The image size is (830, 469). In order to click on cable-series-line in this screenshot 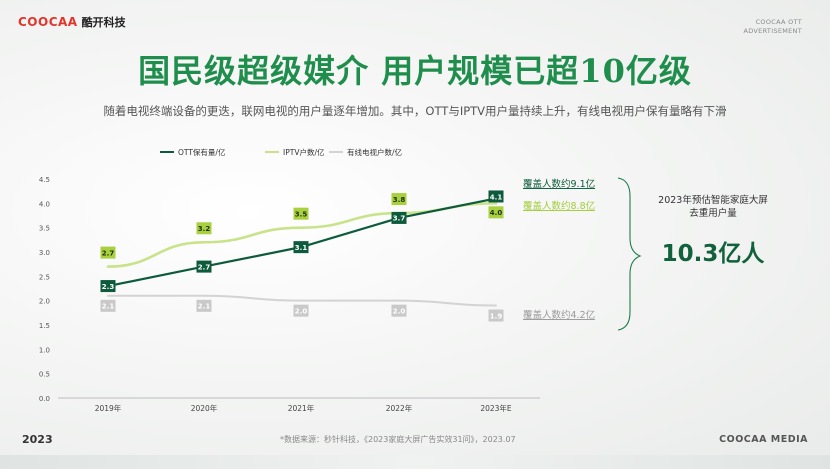, I will do `click(302, 300)`.